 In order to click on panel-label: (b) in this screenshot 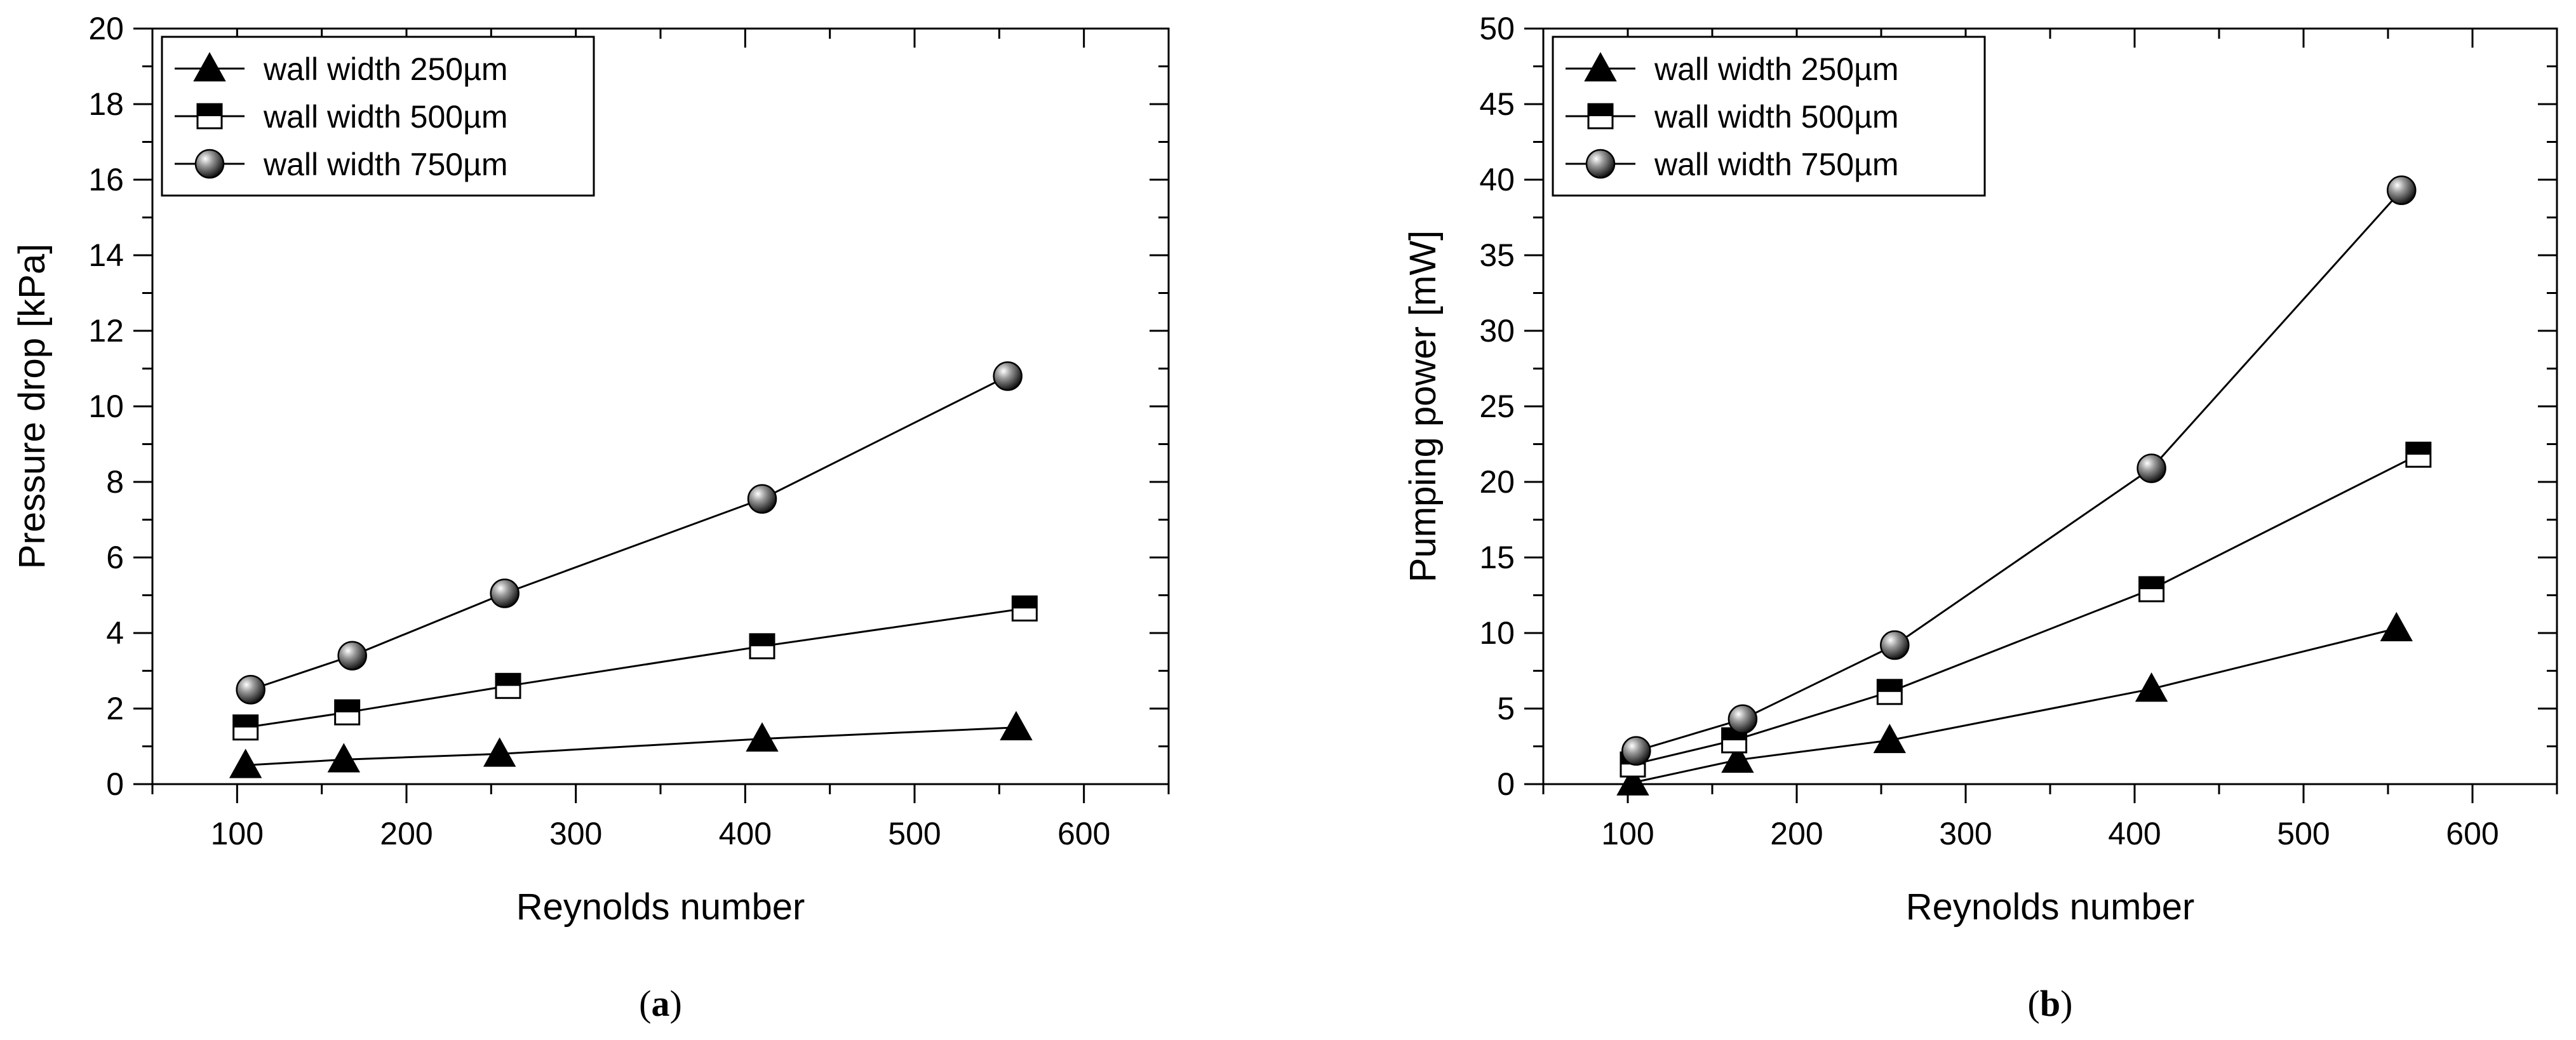, I will do `click(2050, 1003)`.